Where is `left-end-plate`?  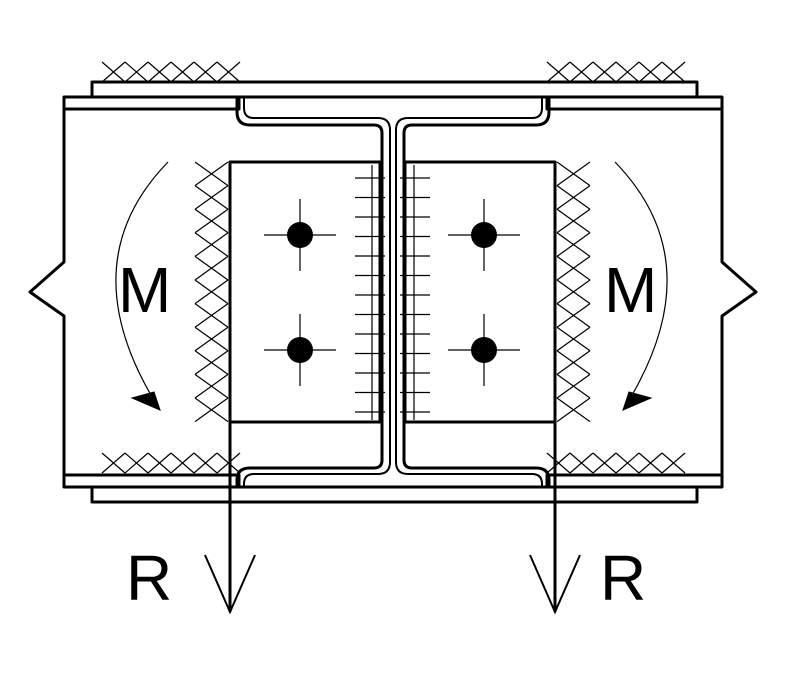
left-end-plate is located at coordinates (305, 317).